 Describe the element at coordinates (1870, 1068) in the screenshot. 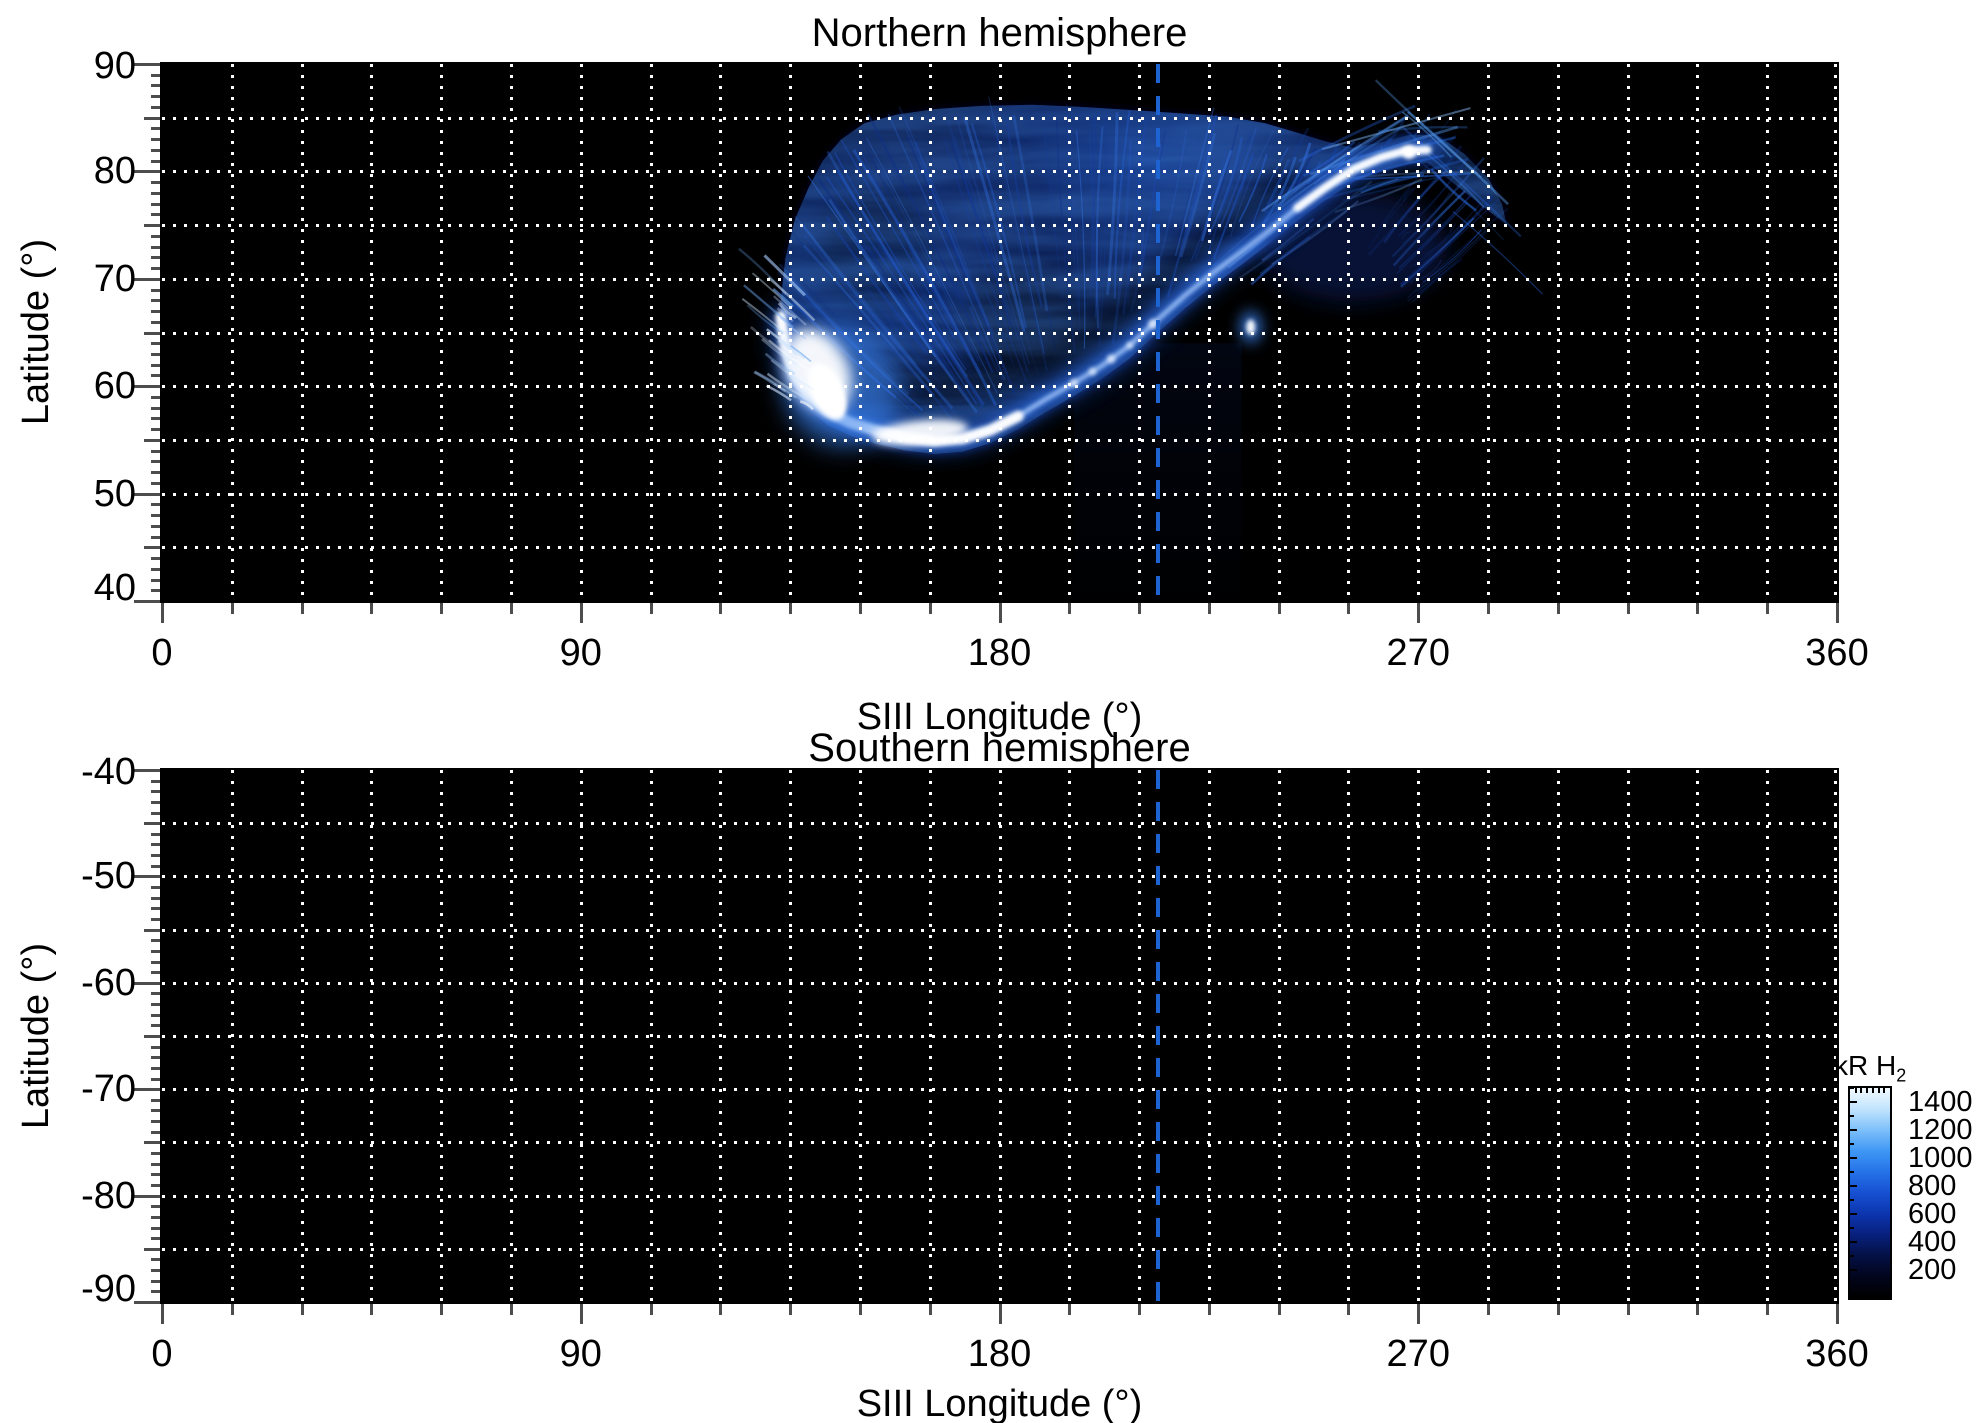

I see `colorbar-units-label: kR H2` at that location.